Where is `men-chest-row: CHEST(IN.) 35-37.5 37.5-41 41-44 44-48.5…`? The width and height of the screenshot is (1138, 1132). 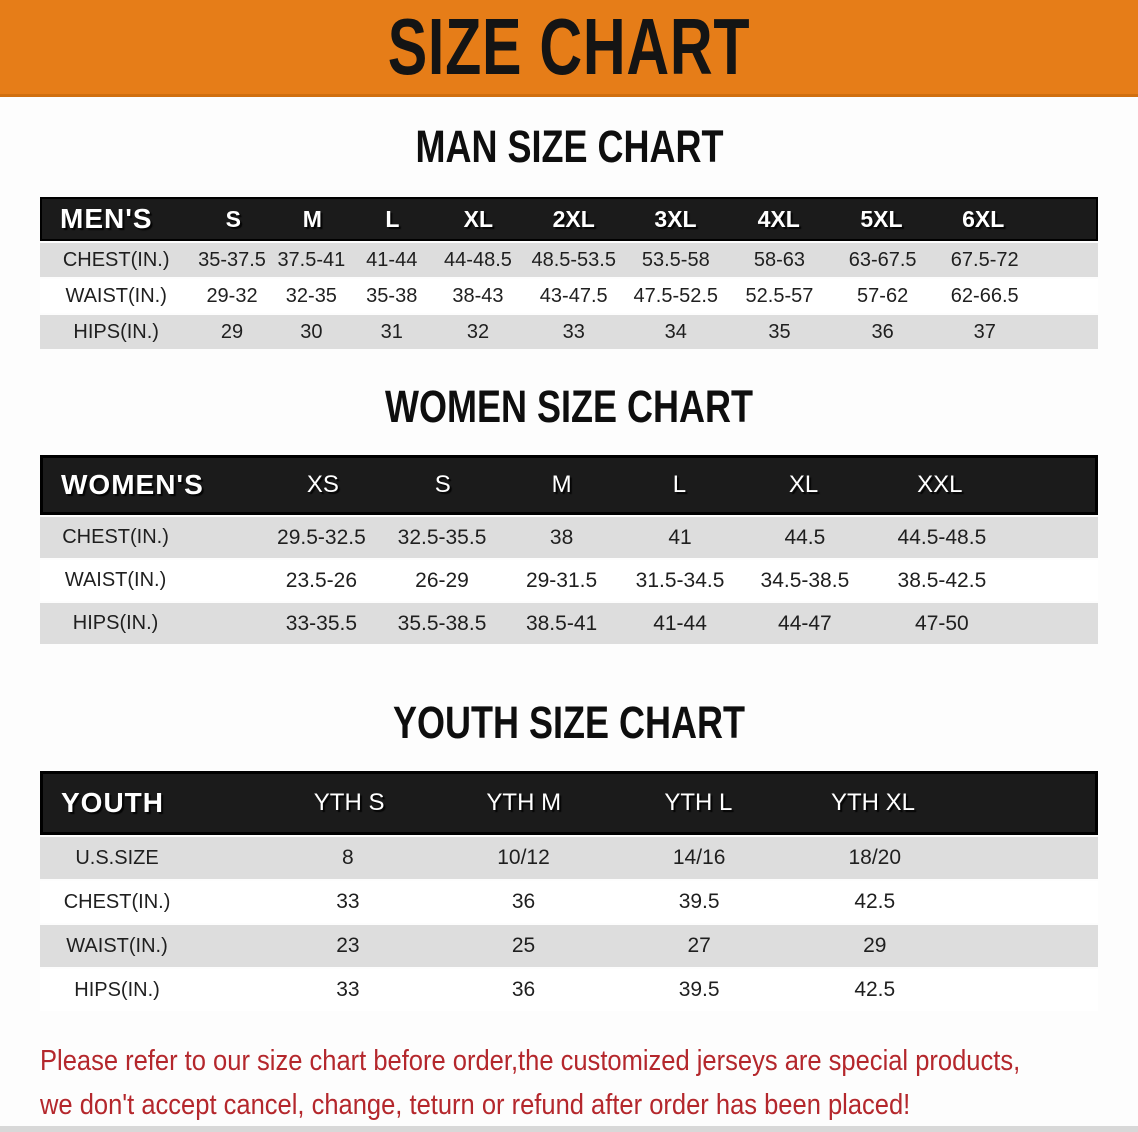
men-chest-row: CHEST(IN.) 35-37.5 37.5-41 41-44 44-48.5… is located at coordinates (569, 260).